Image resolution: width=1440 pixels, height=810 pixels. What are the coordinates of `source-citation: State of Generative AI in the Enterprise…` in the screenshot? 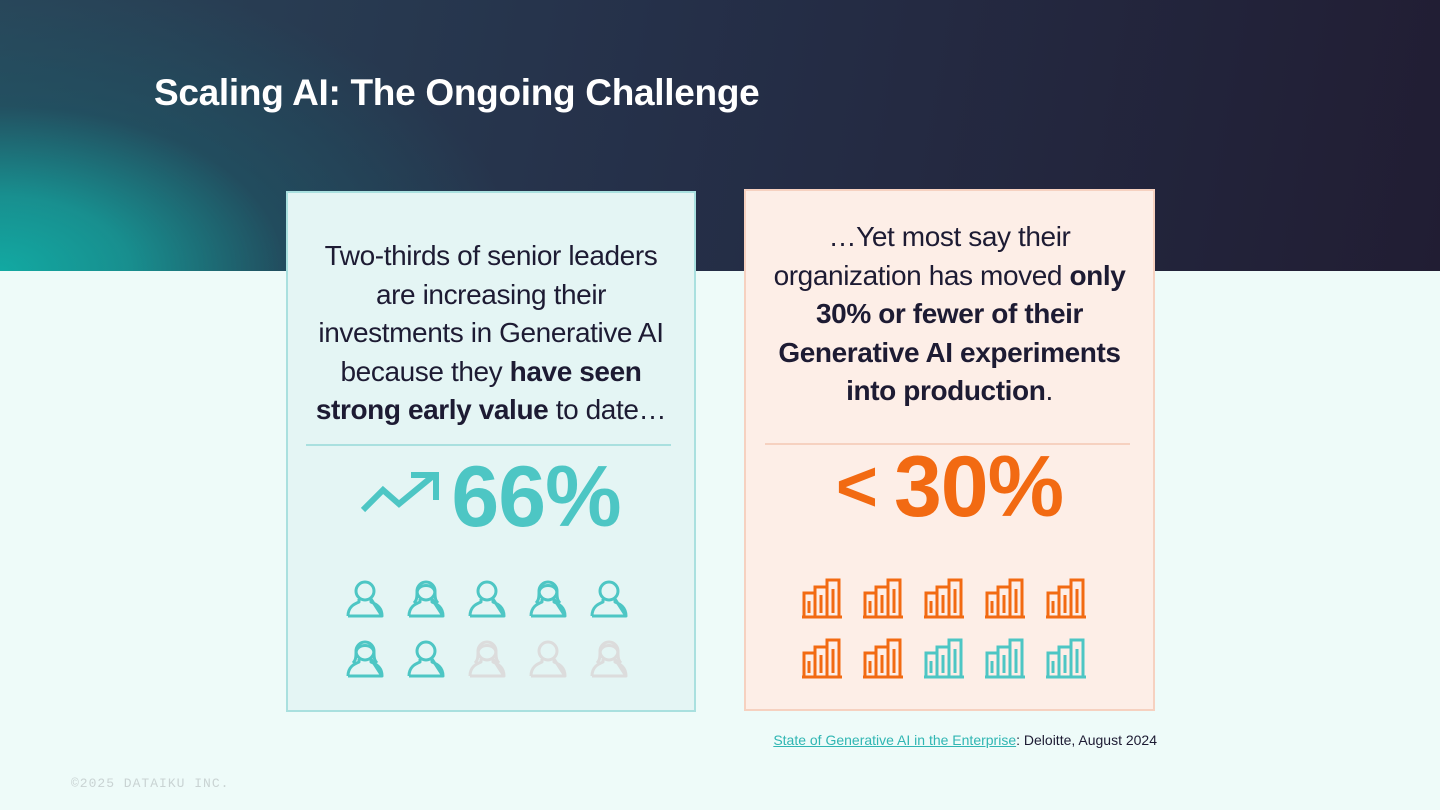 It's located at (965, 740).